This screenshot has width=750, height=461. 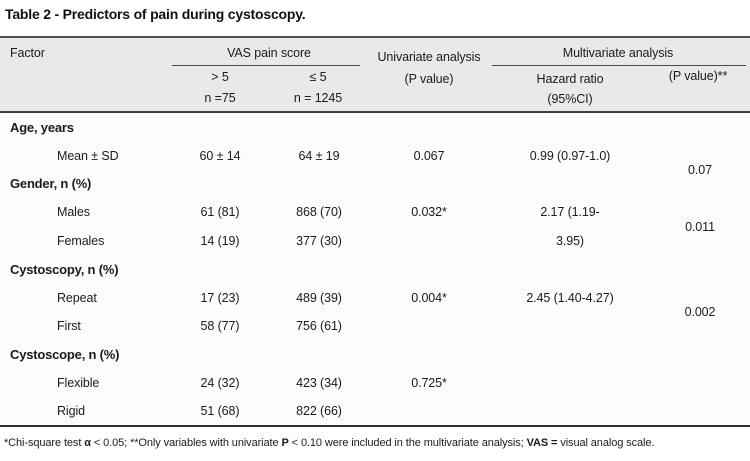 I want to click on column-group-multivariate: Multivariate analysis, so click(x=618, y=53).